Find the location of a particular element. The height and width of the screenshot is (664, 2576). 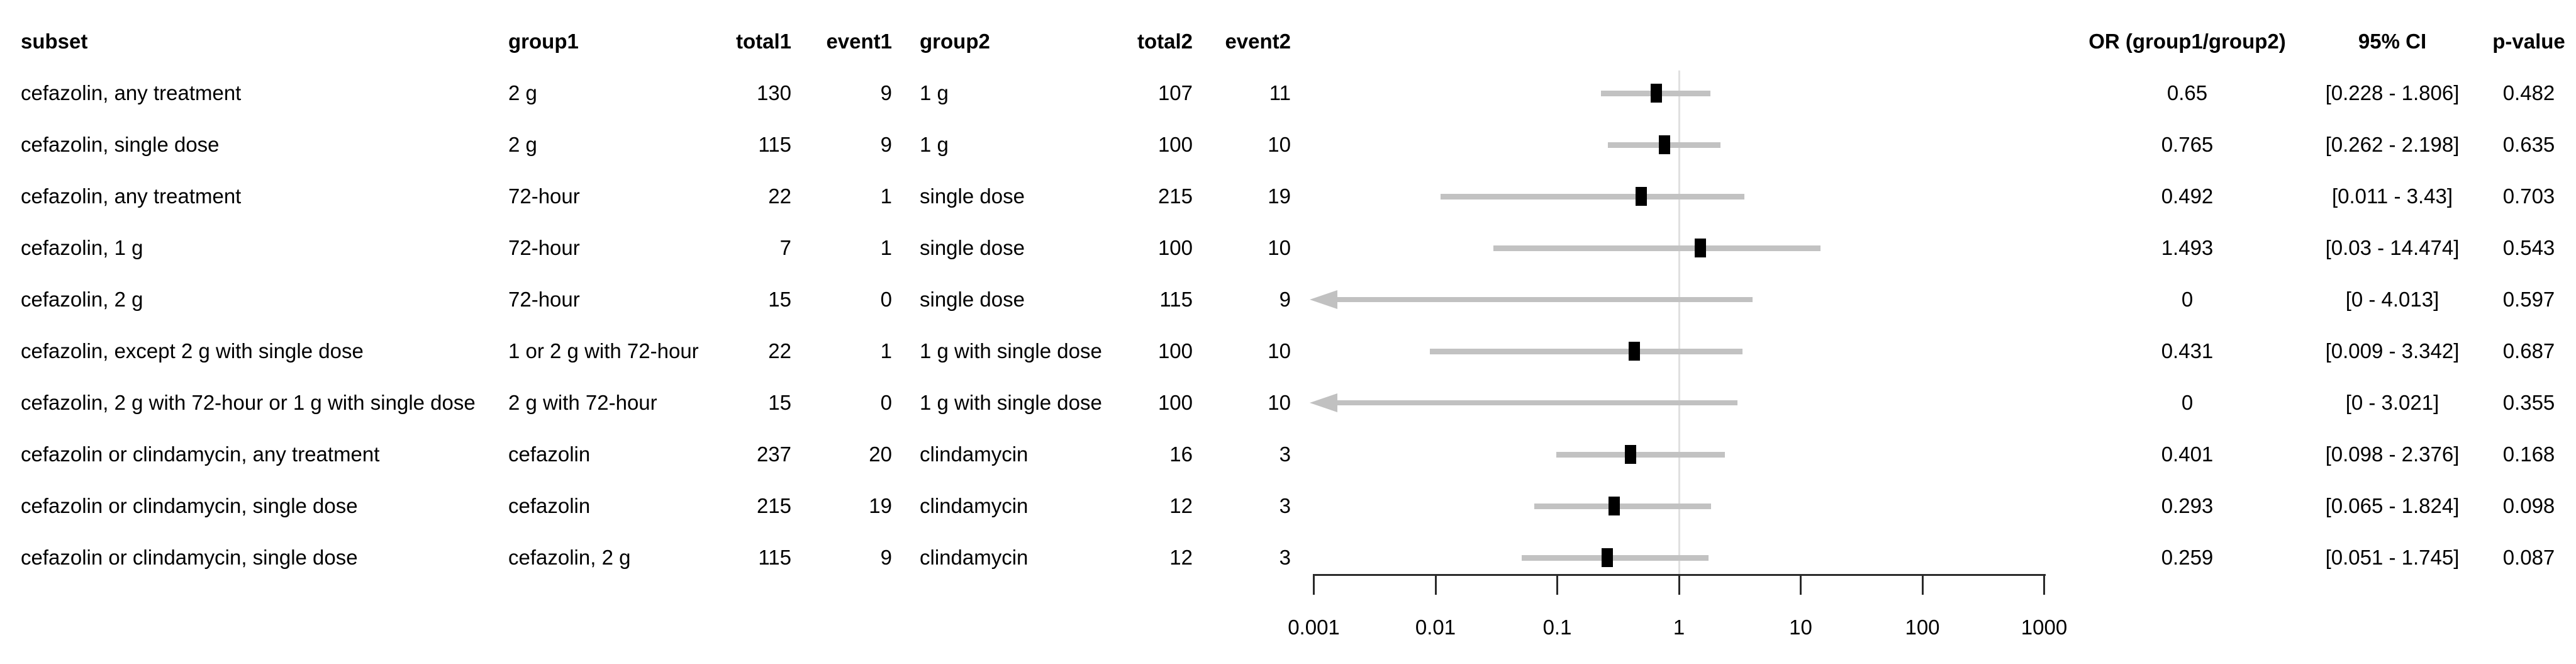

cell-p: 0.087 is located at coordinates (2528, 557).